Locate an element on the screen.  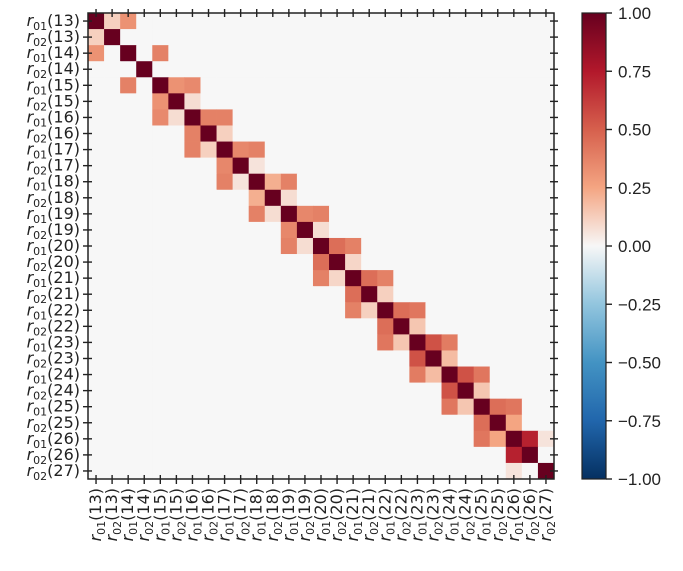
tick-label: r02(25) is located at coordinates (53, 424).